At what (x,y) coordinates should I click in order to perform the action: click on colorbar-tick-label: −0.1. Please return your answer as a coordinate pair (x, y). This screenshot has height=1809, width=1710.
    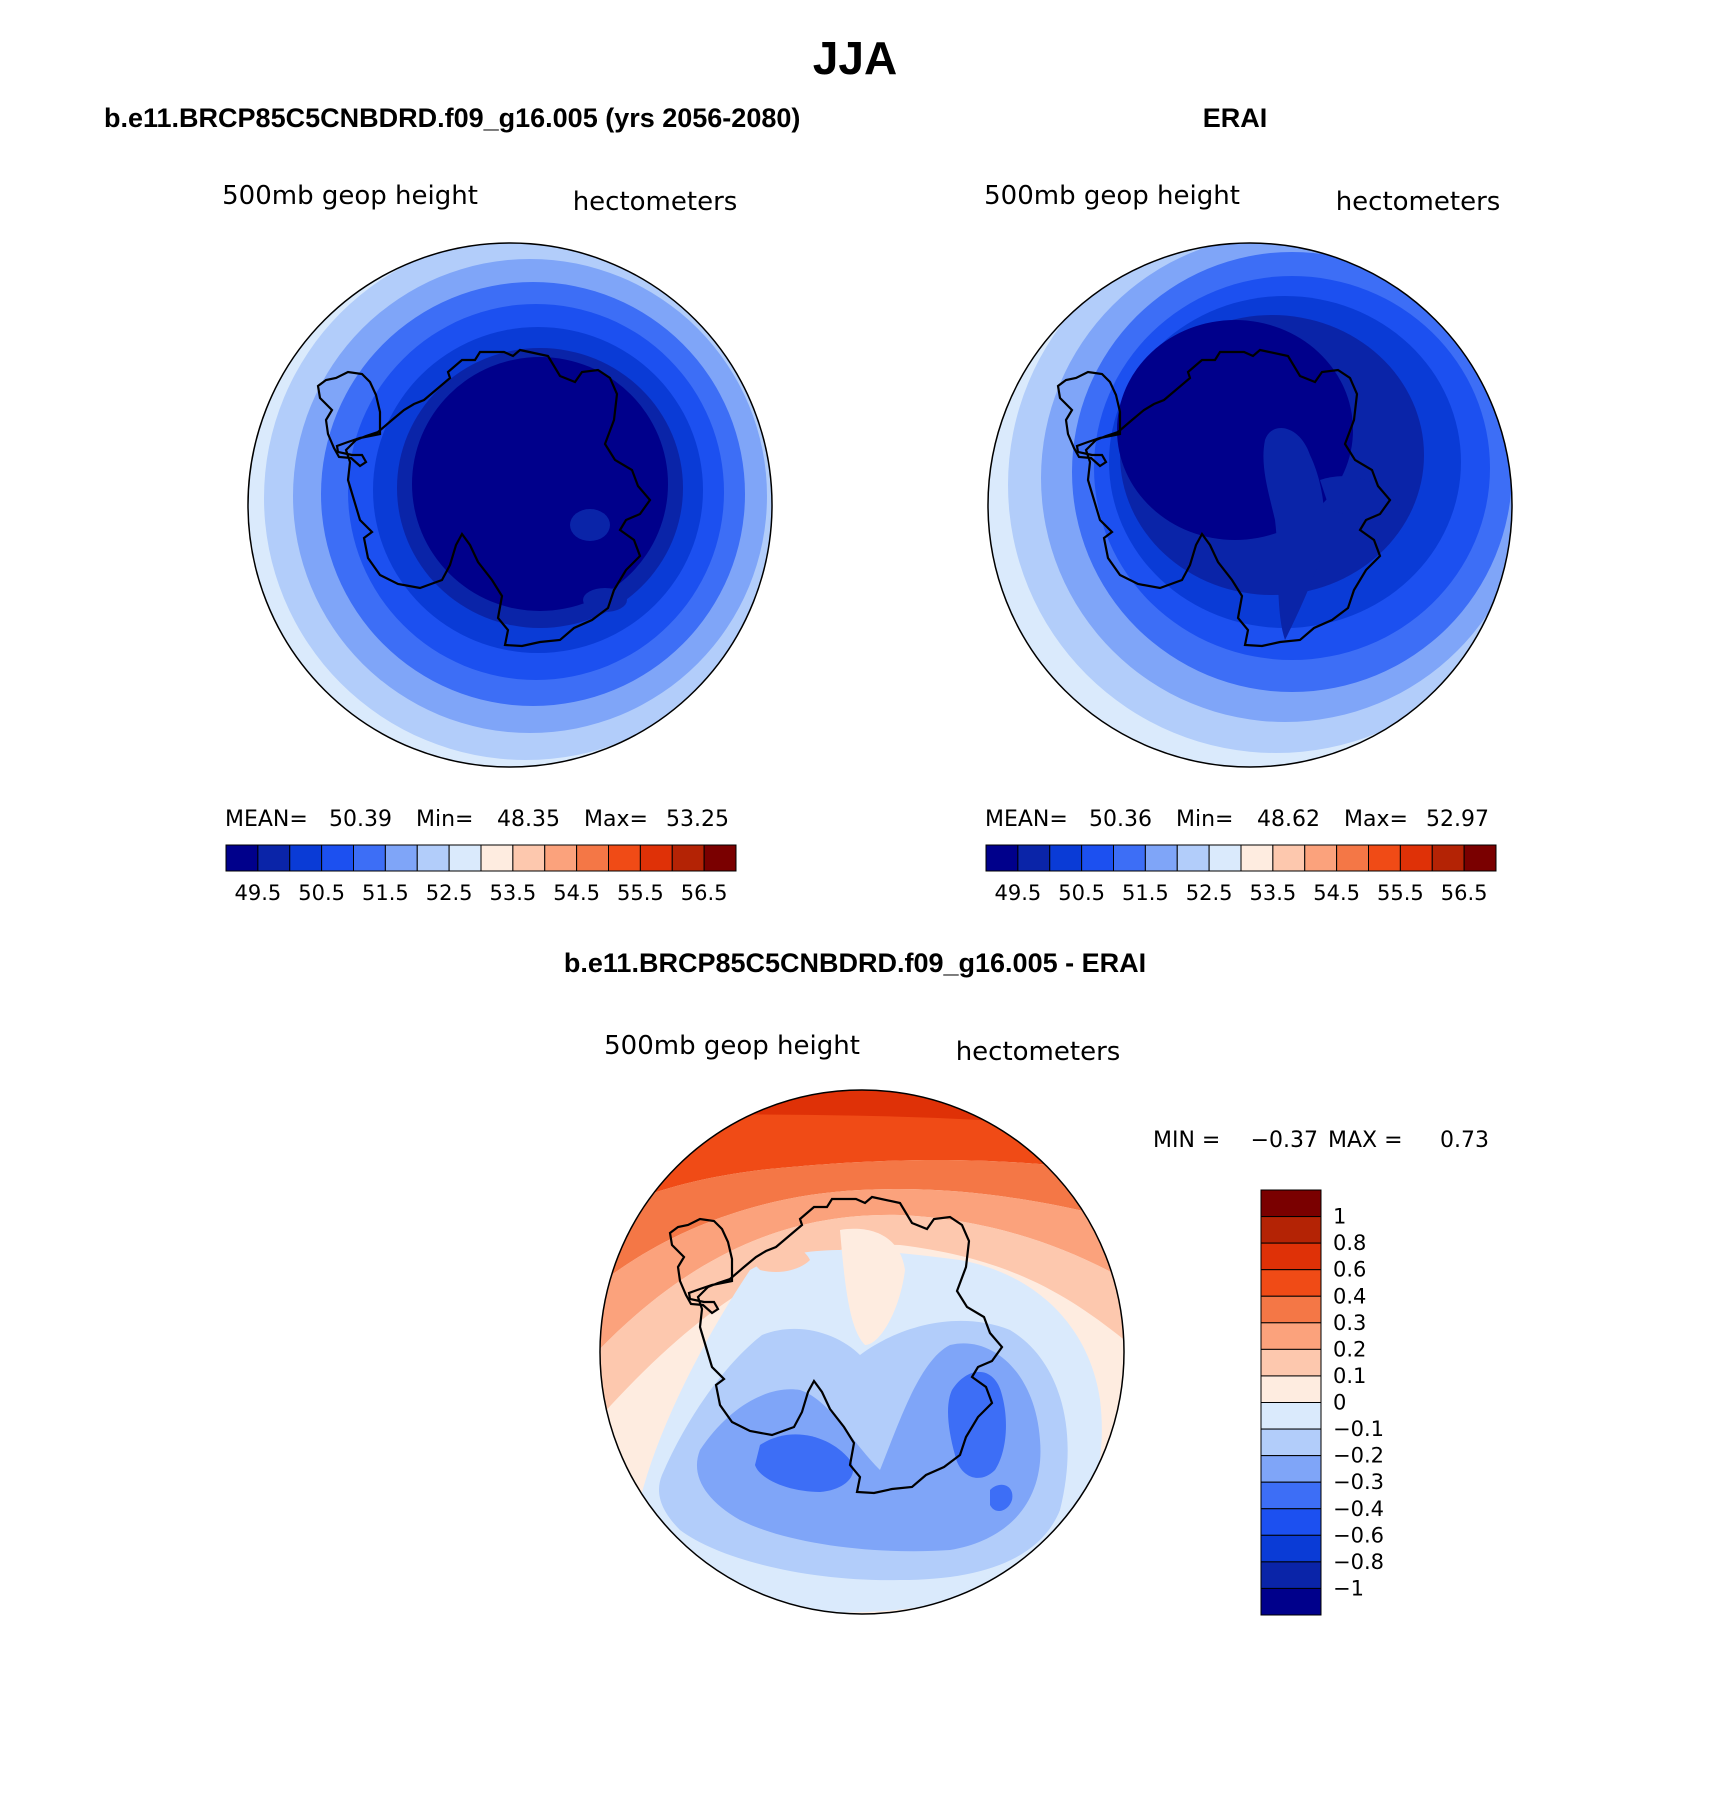
    Looking at the image, I should click on (1358, 1429).